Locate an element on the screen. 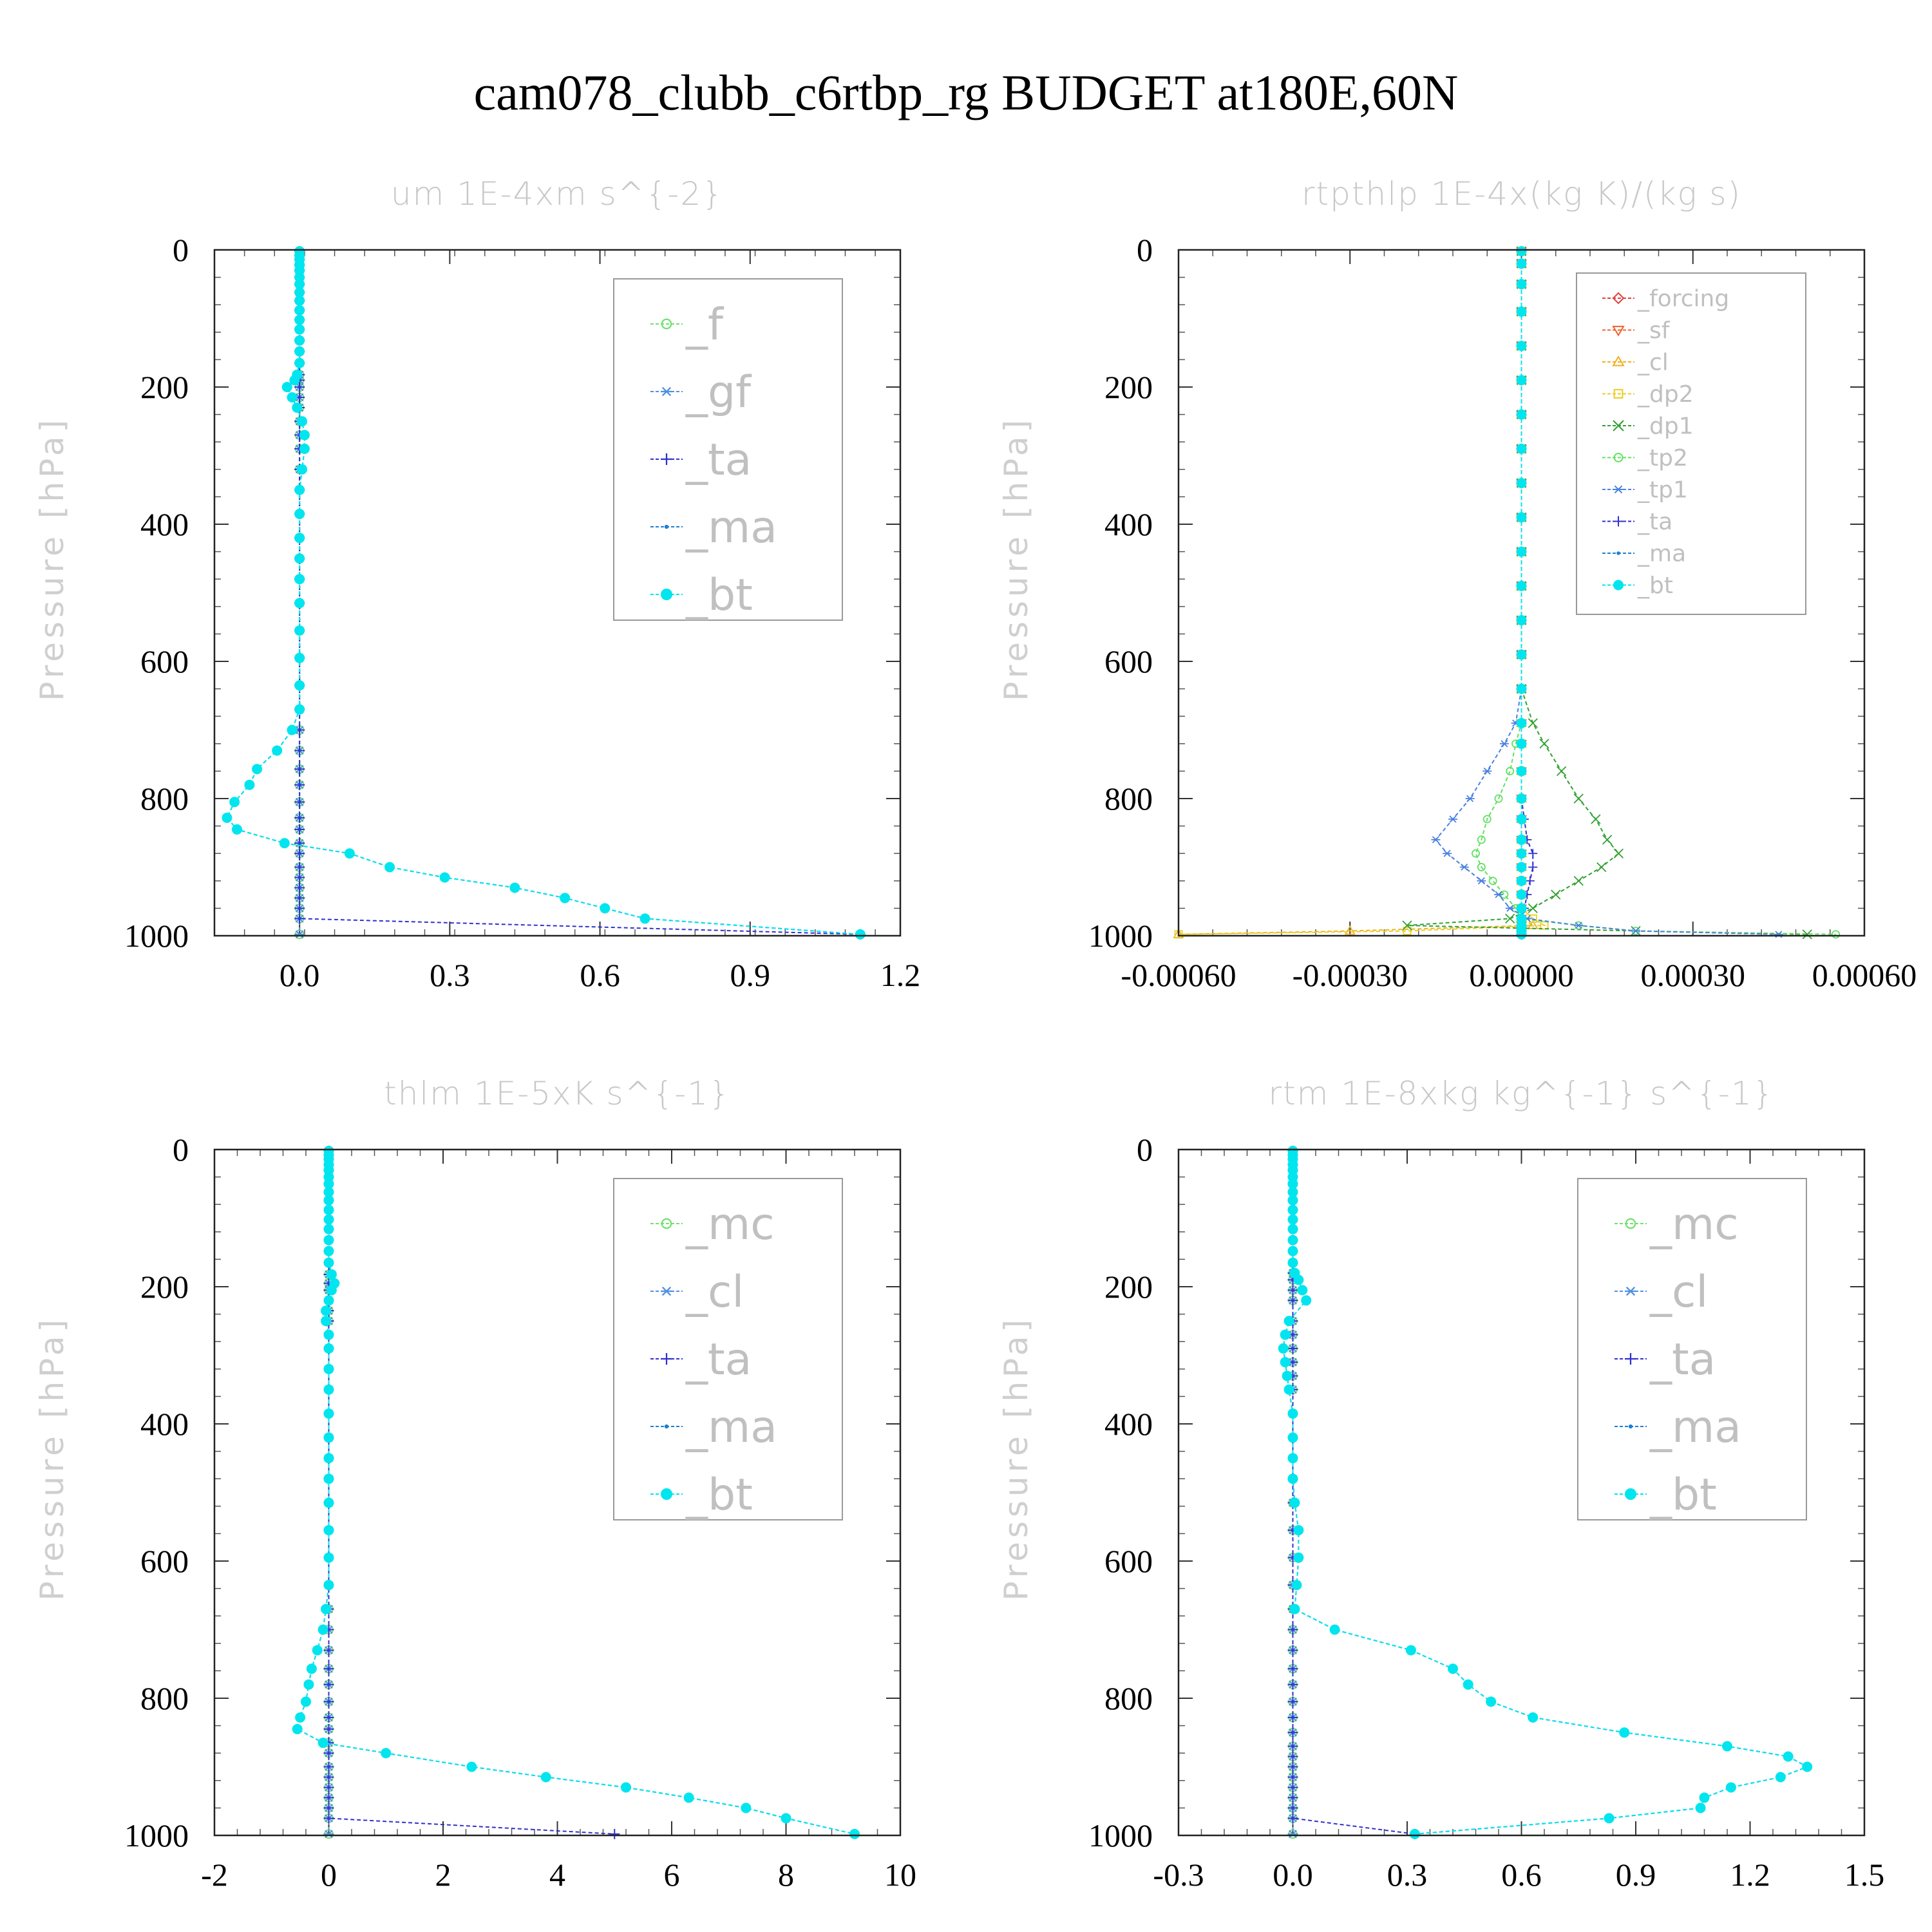  panel-title: um 1E-4xm s^{-2} is located at coordinates (557, 194).